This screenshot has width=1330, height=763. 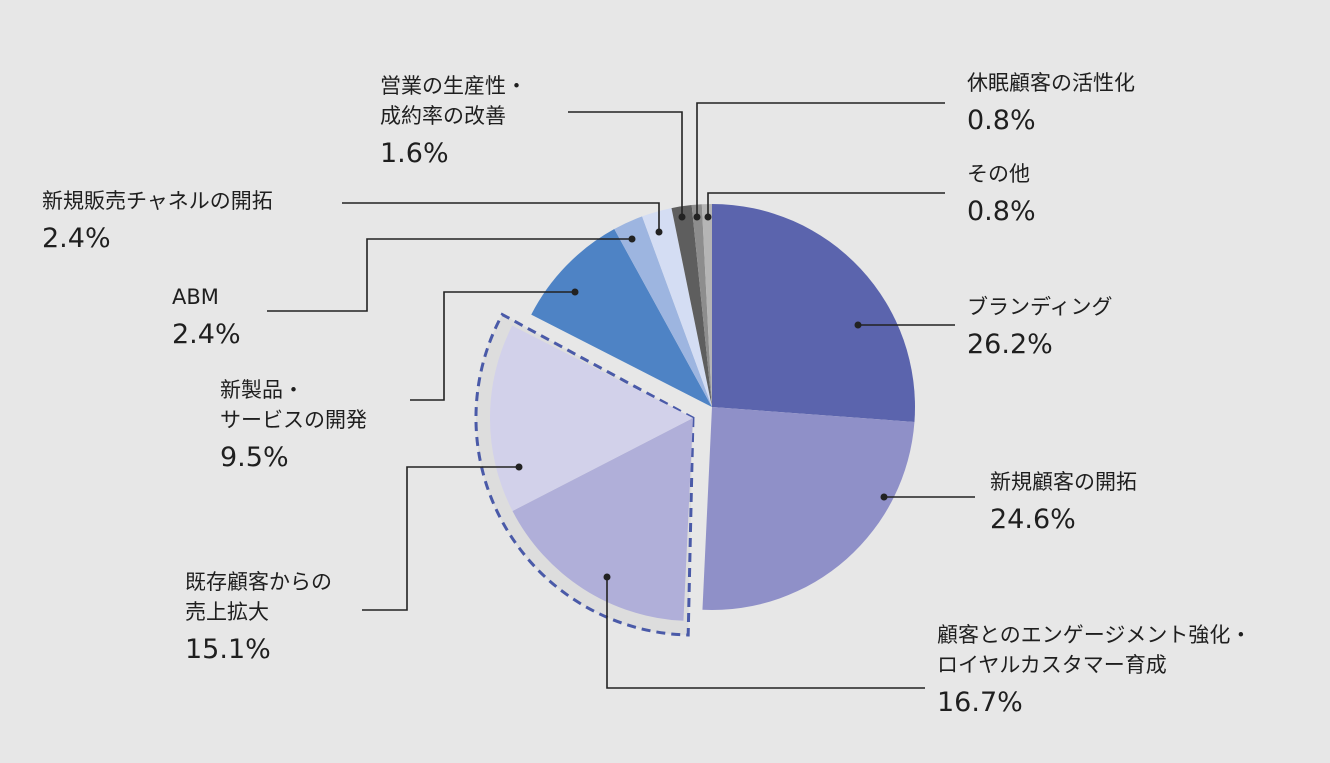 What do you see at coordinates (826, 204) in the screenshot?
I see `leader-line-other` at bounding box center [826, 204].